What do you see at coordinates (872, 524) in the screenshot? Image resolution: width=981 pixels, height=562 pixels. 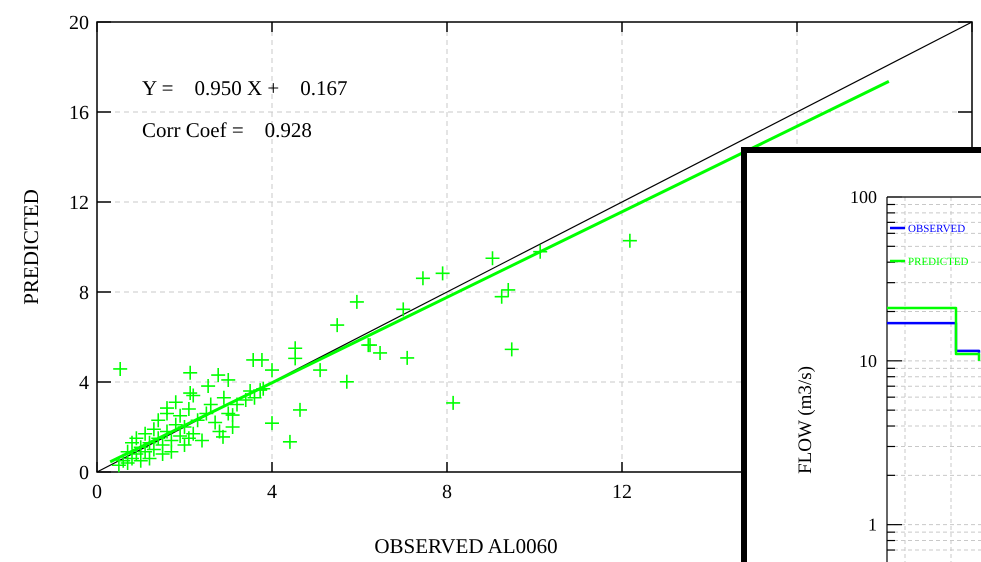 I see `y-tick-label: 1` at bounding box center [872, 524].